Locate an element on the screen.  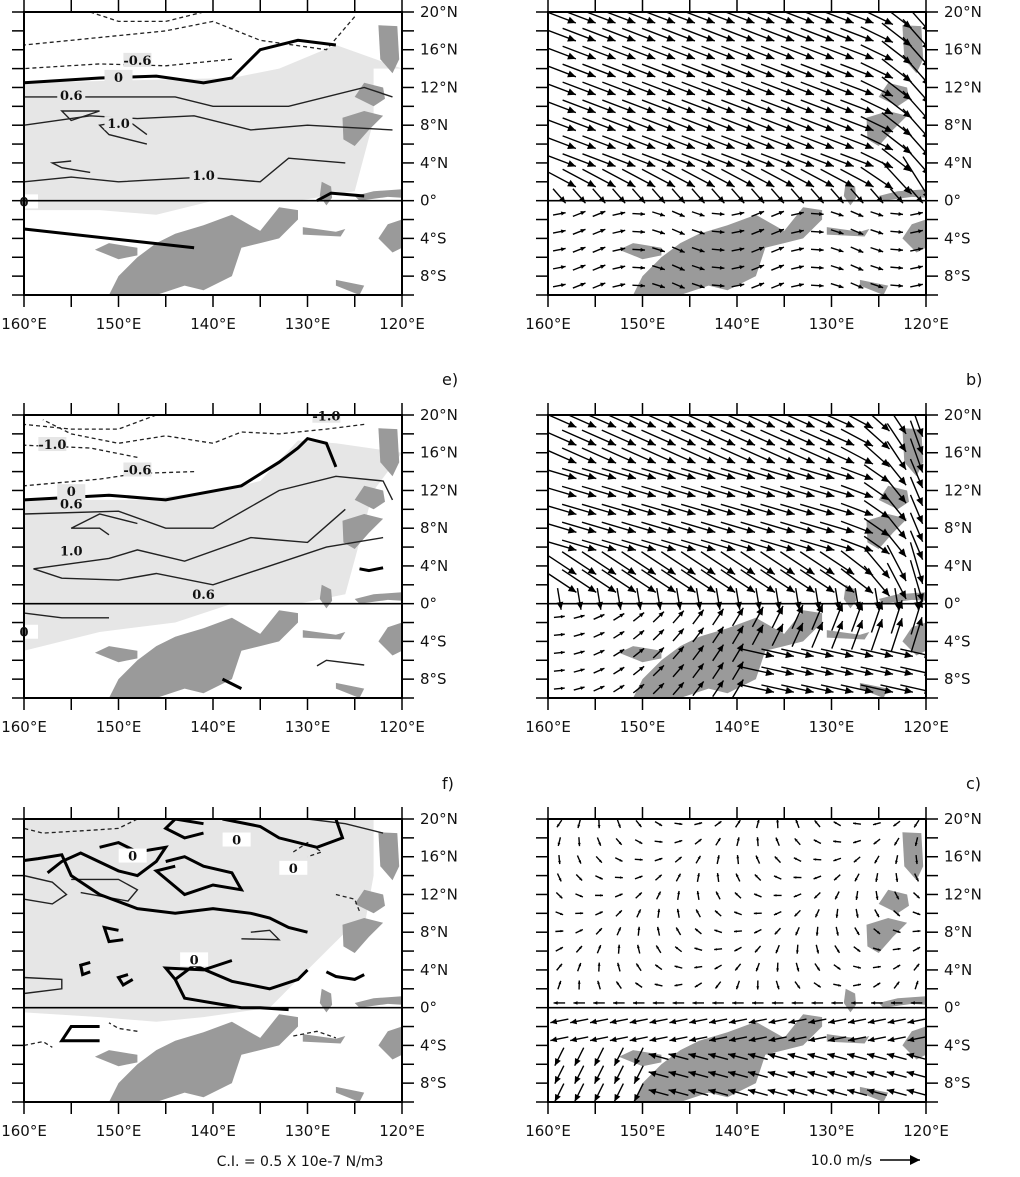
lat-tick-label: 8°S is located at coordinates (433, 1083).